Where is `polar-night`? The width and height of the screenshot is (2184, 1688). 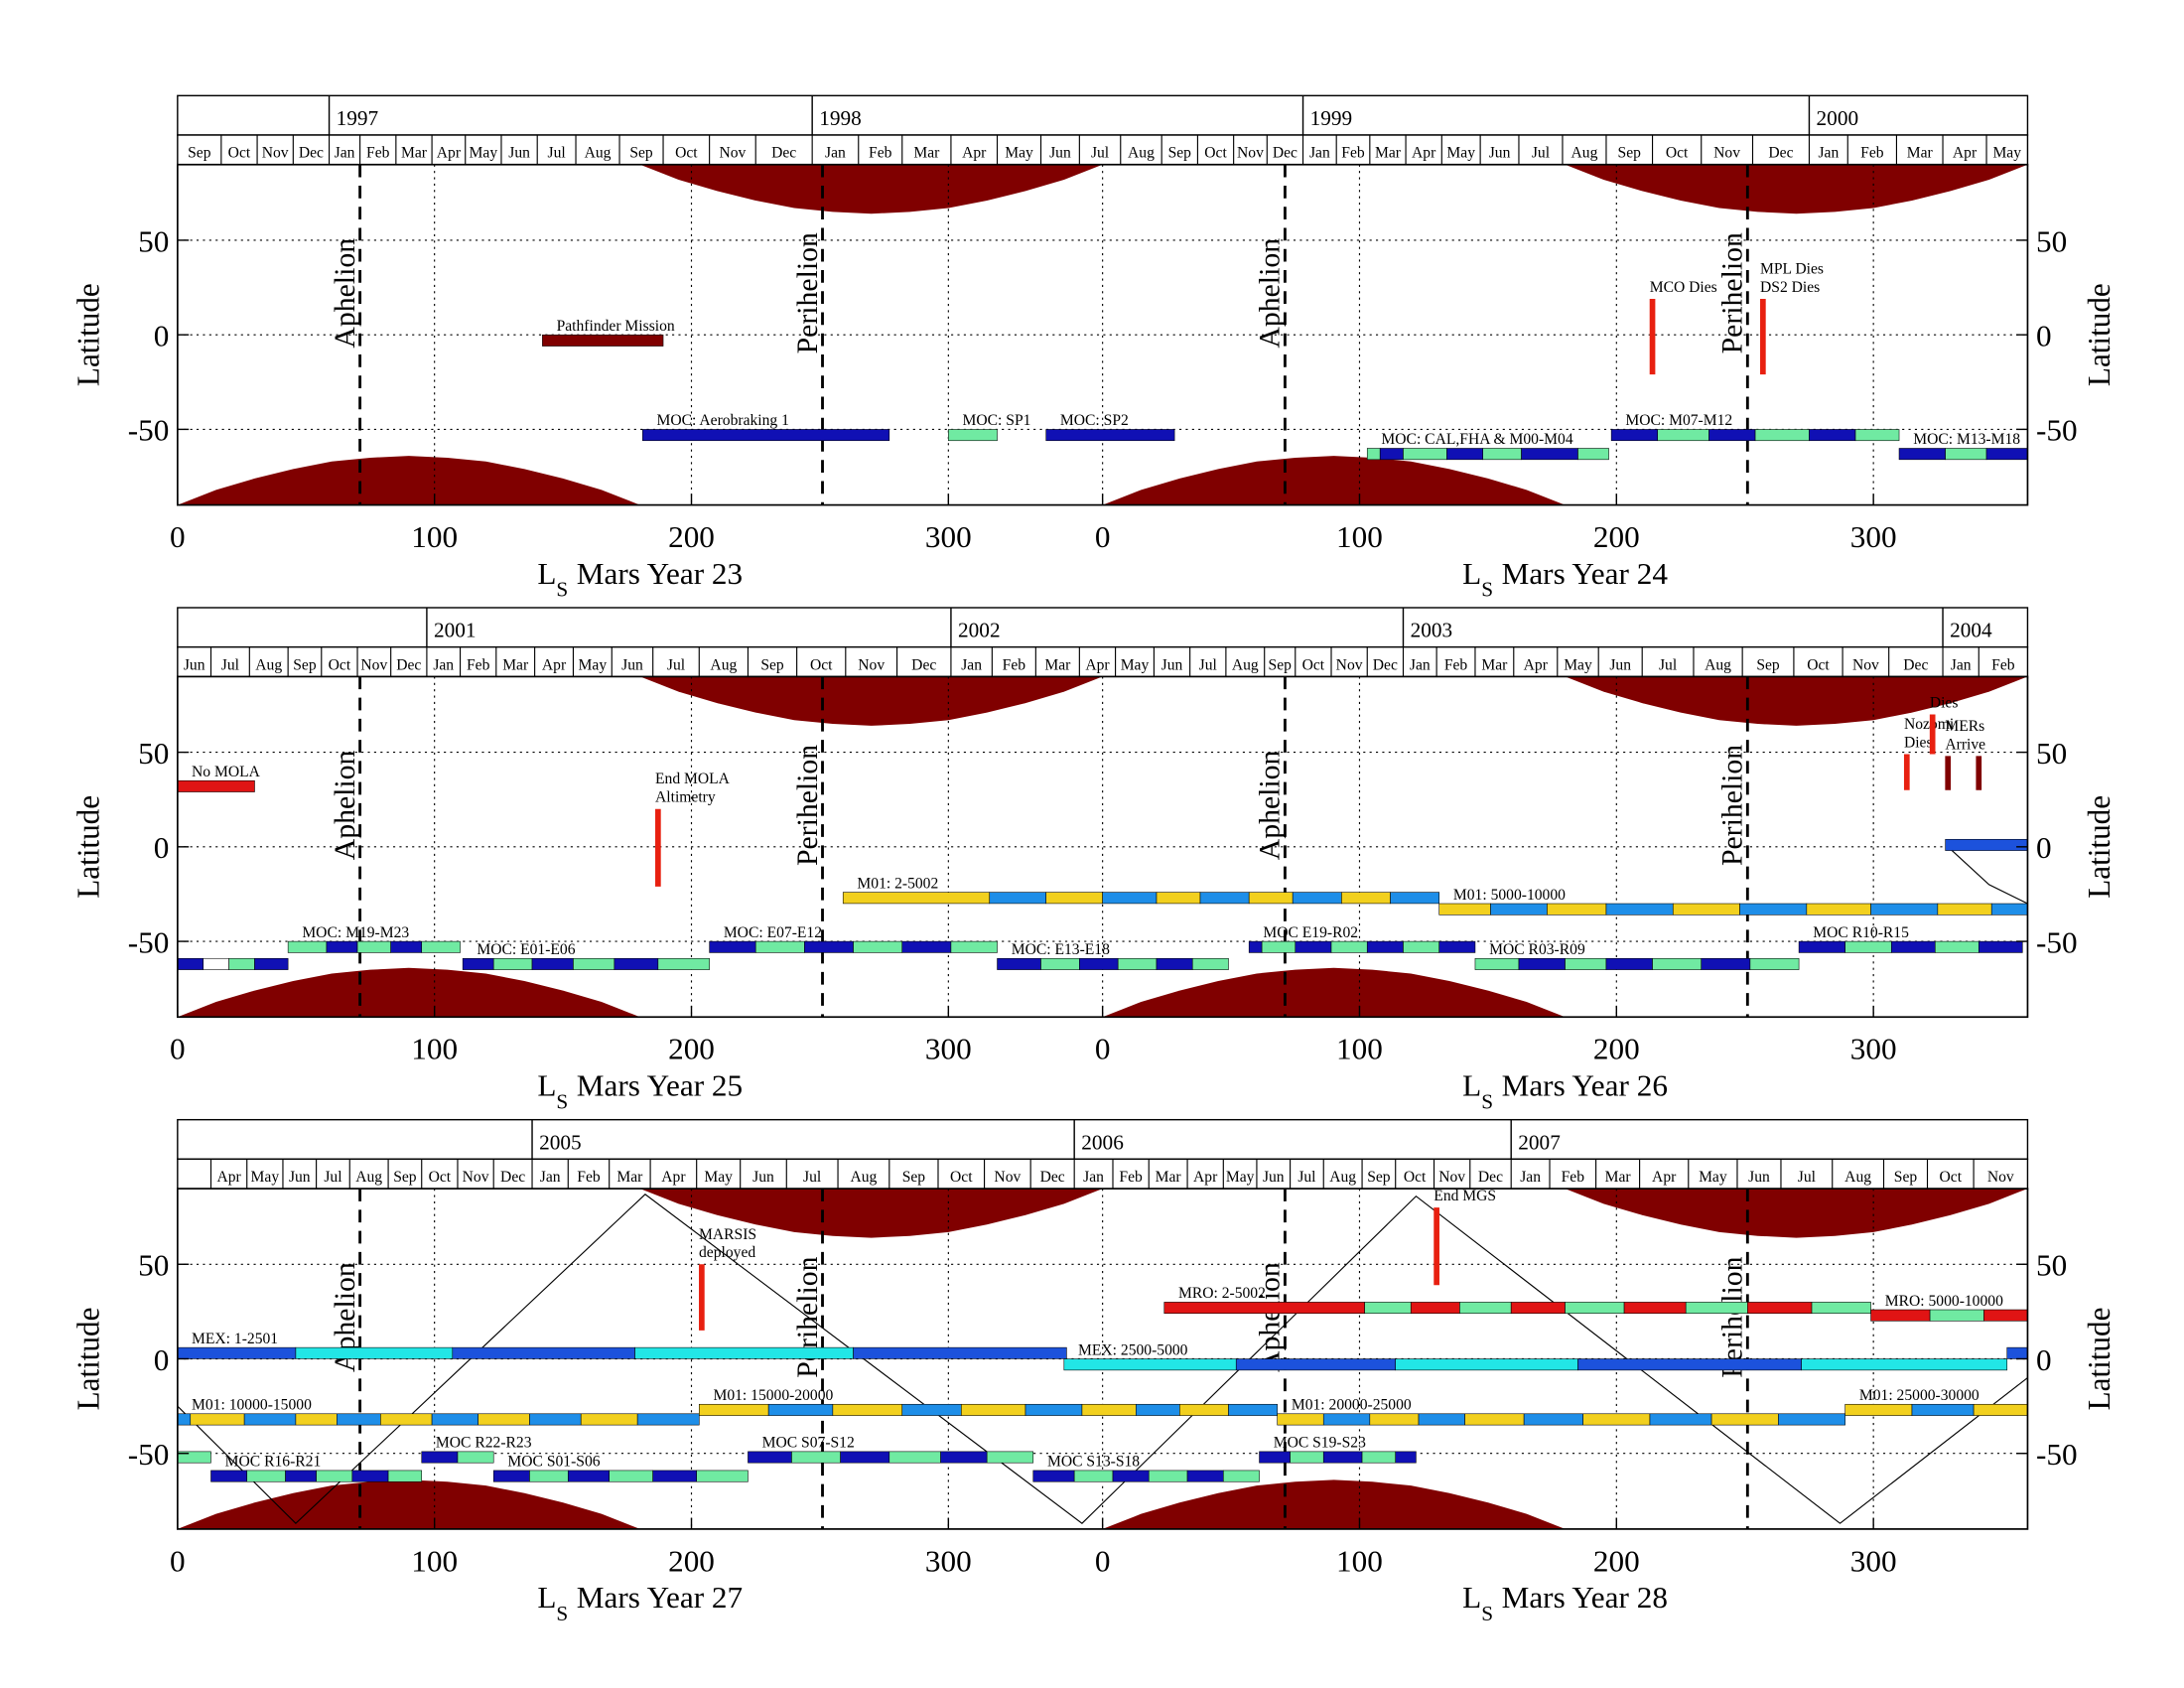 polar-night is located at coordinates (408, 1504).